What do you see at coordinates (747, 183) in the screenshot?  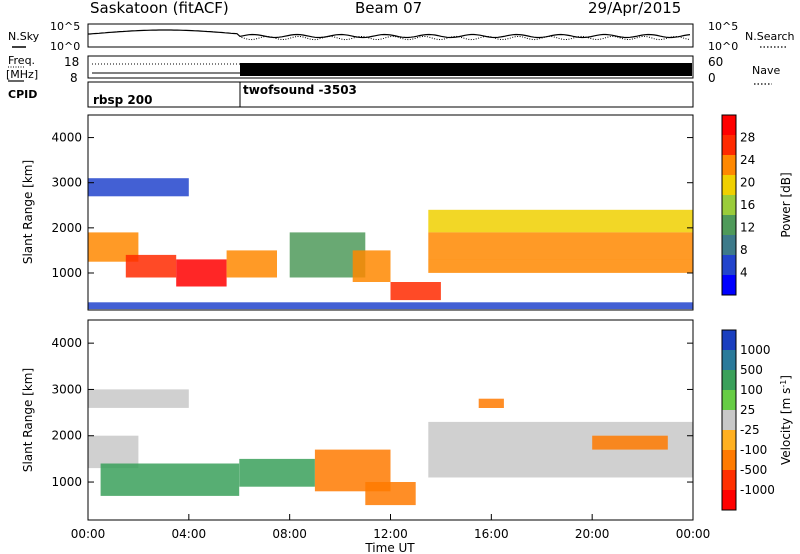 I see `colorbar-tick-label: 20` at bounding box center [747, 183].